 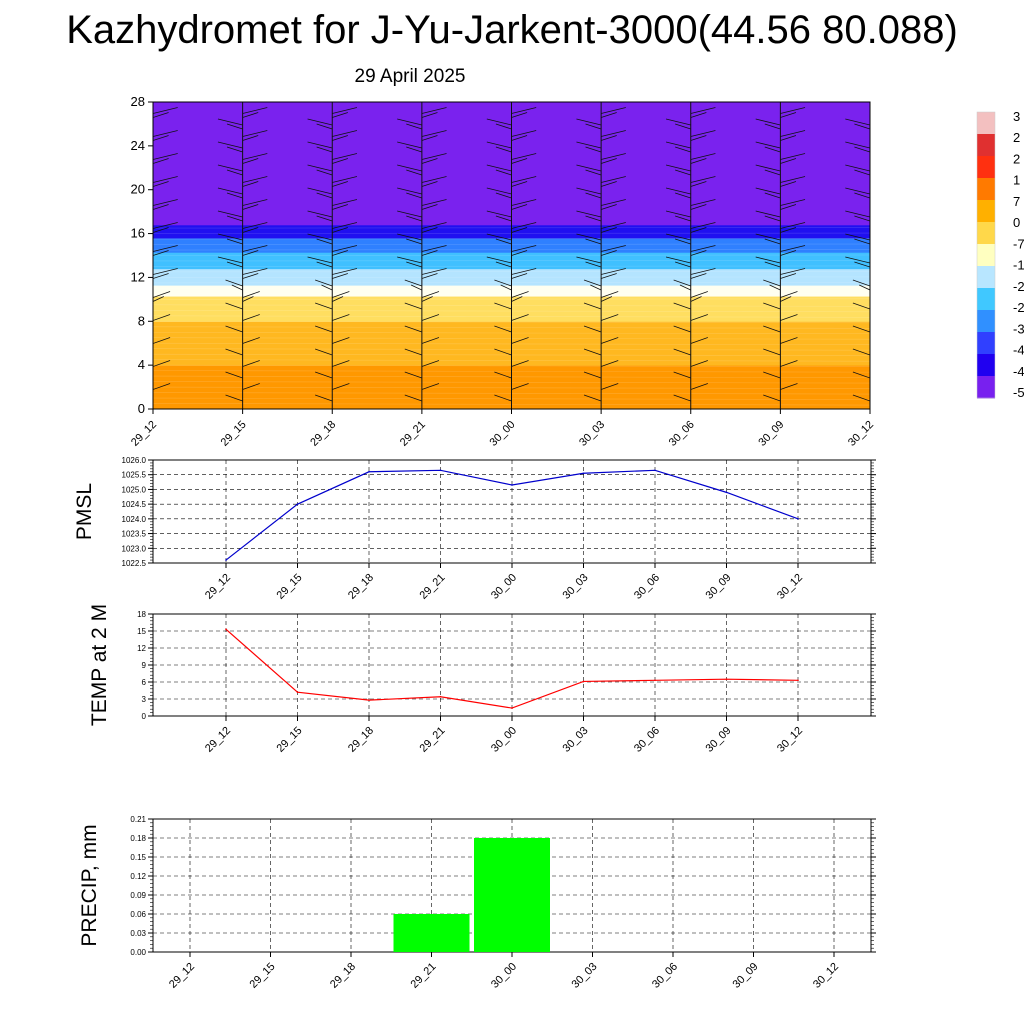 I want to click on y-tick-label: 24, so click(x=138, y=145).